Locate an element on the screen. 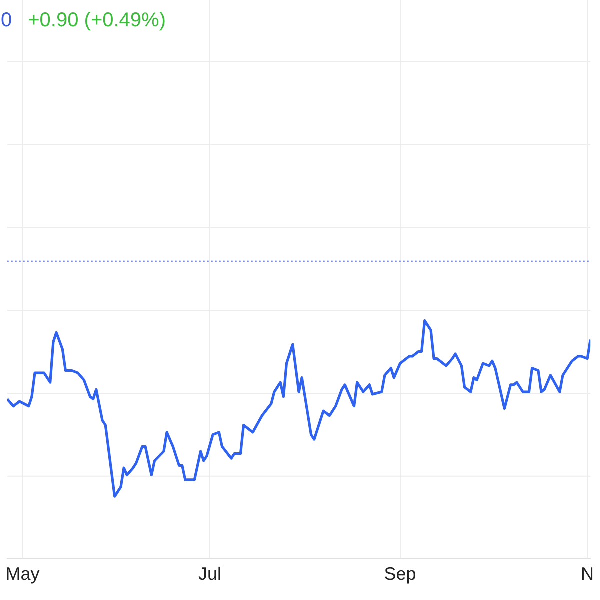 The height and width of the screenshot is (600, 600). x-tick-label: Sep is located at coordinates (400, 574).